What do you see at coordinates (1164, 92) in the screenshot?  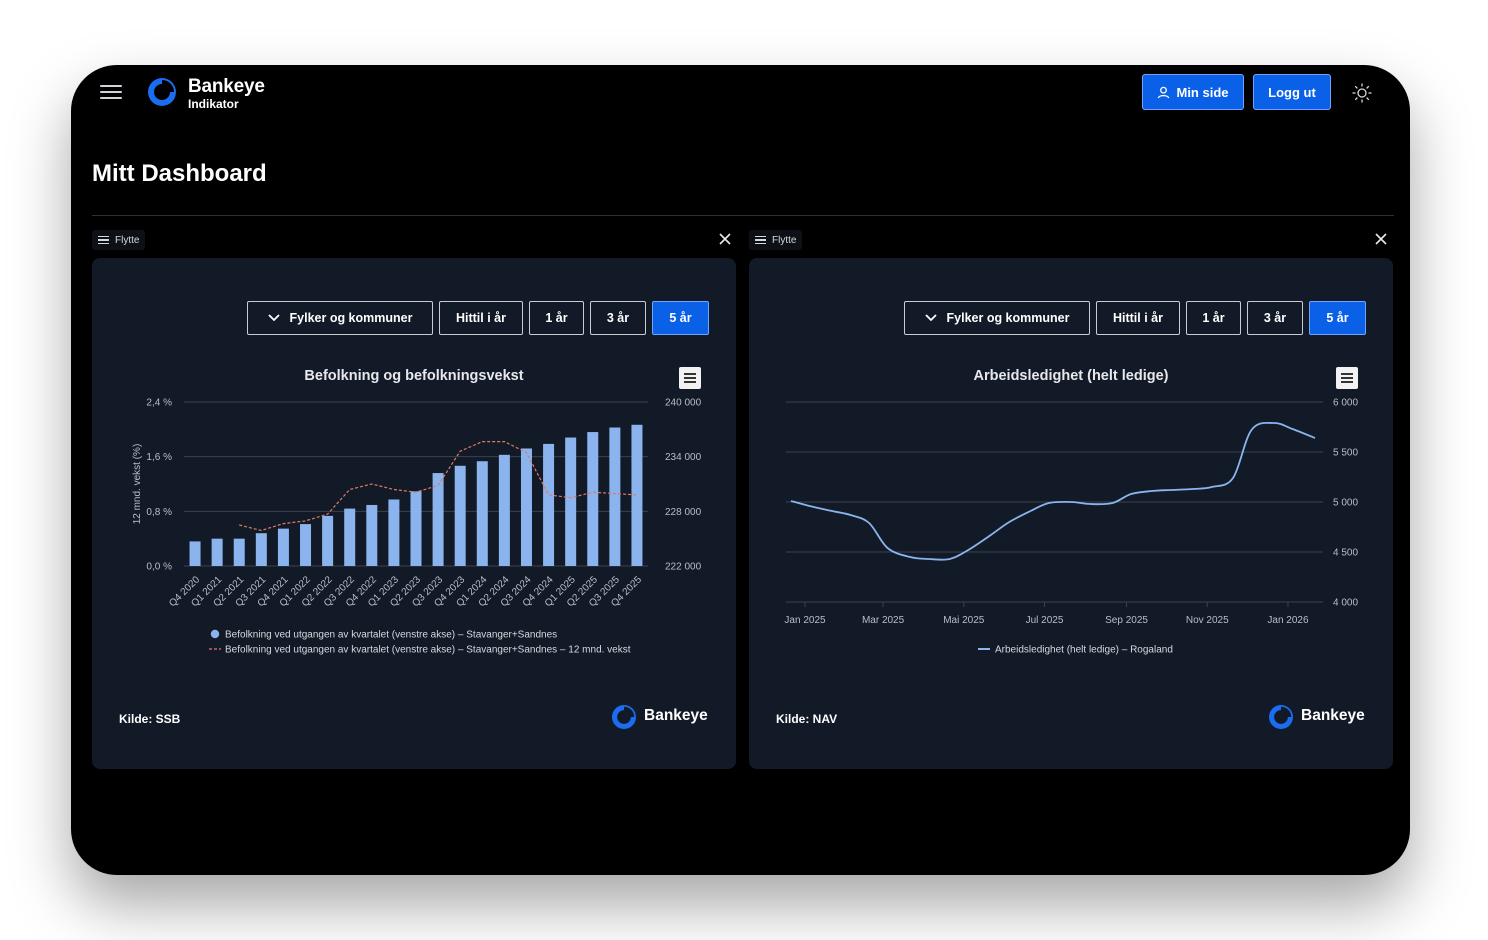 I see `user-icon` at bounding box center [1164, 92].